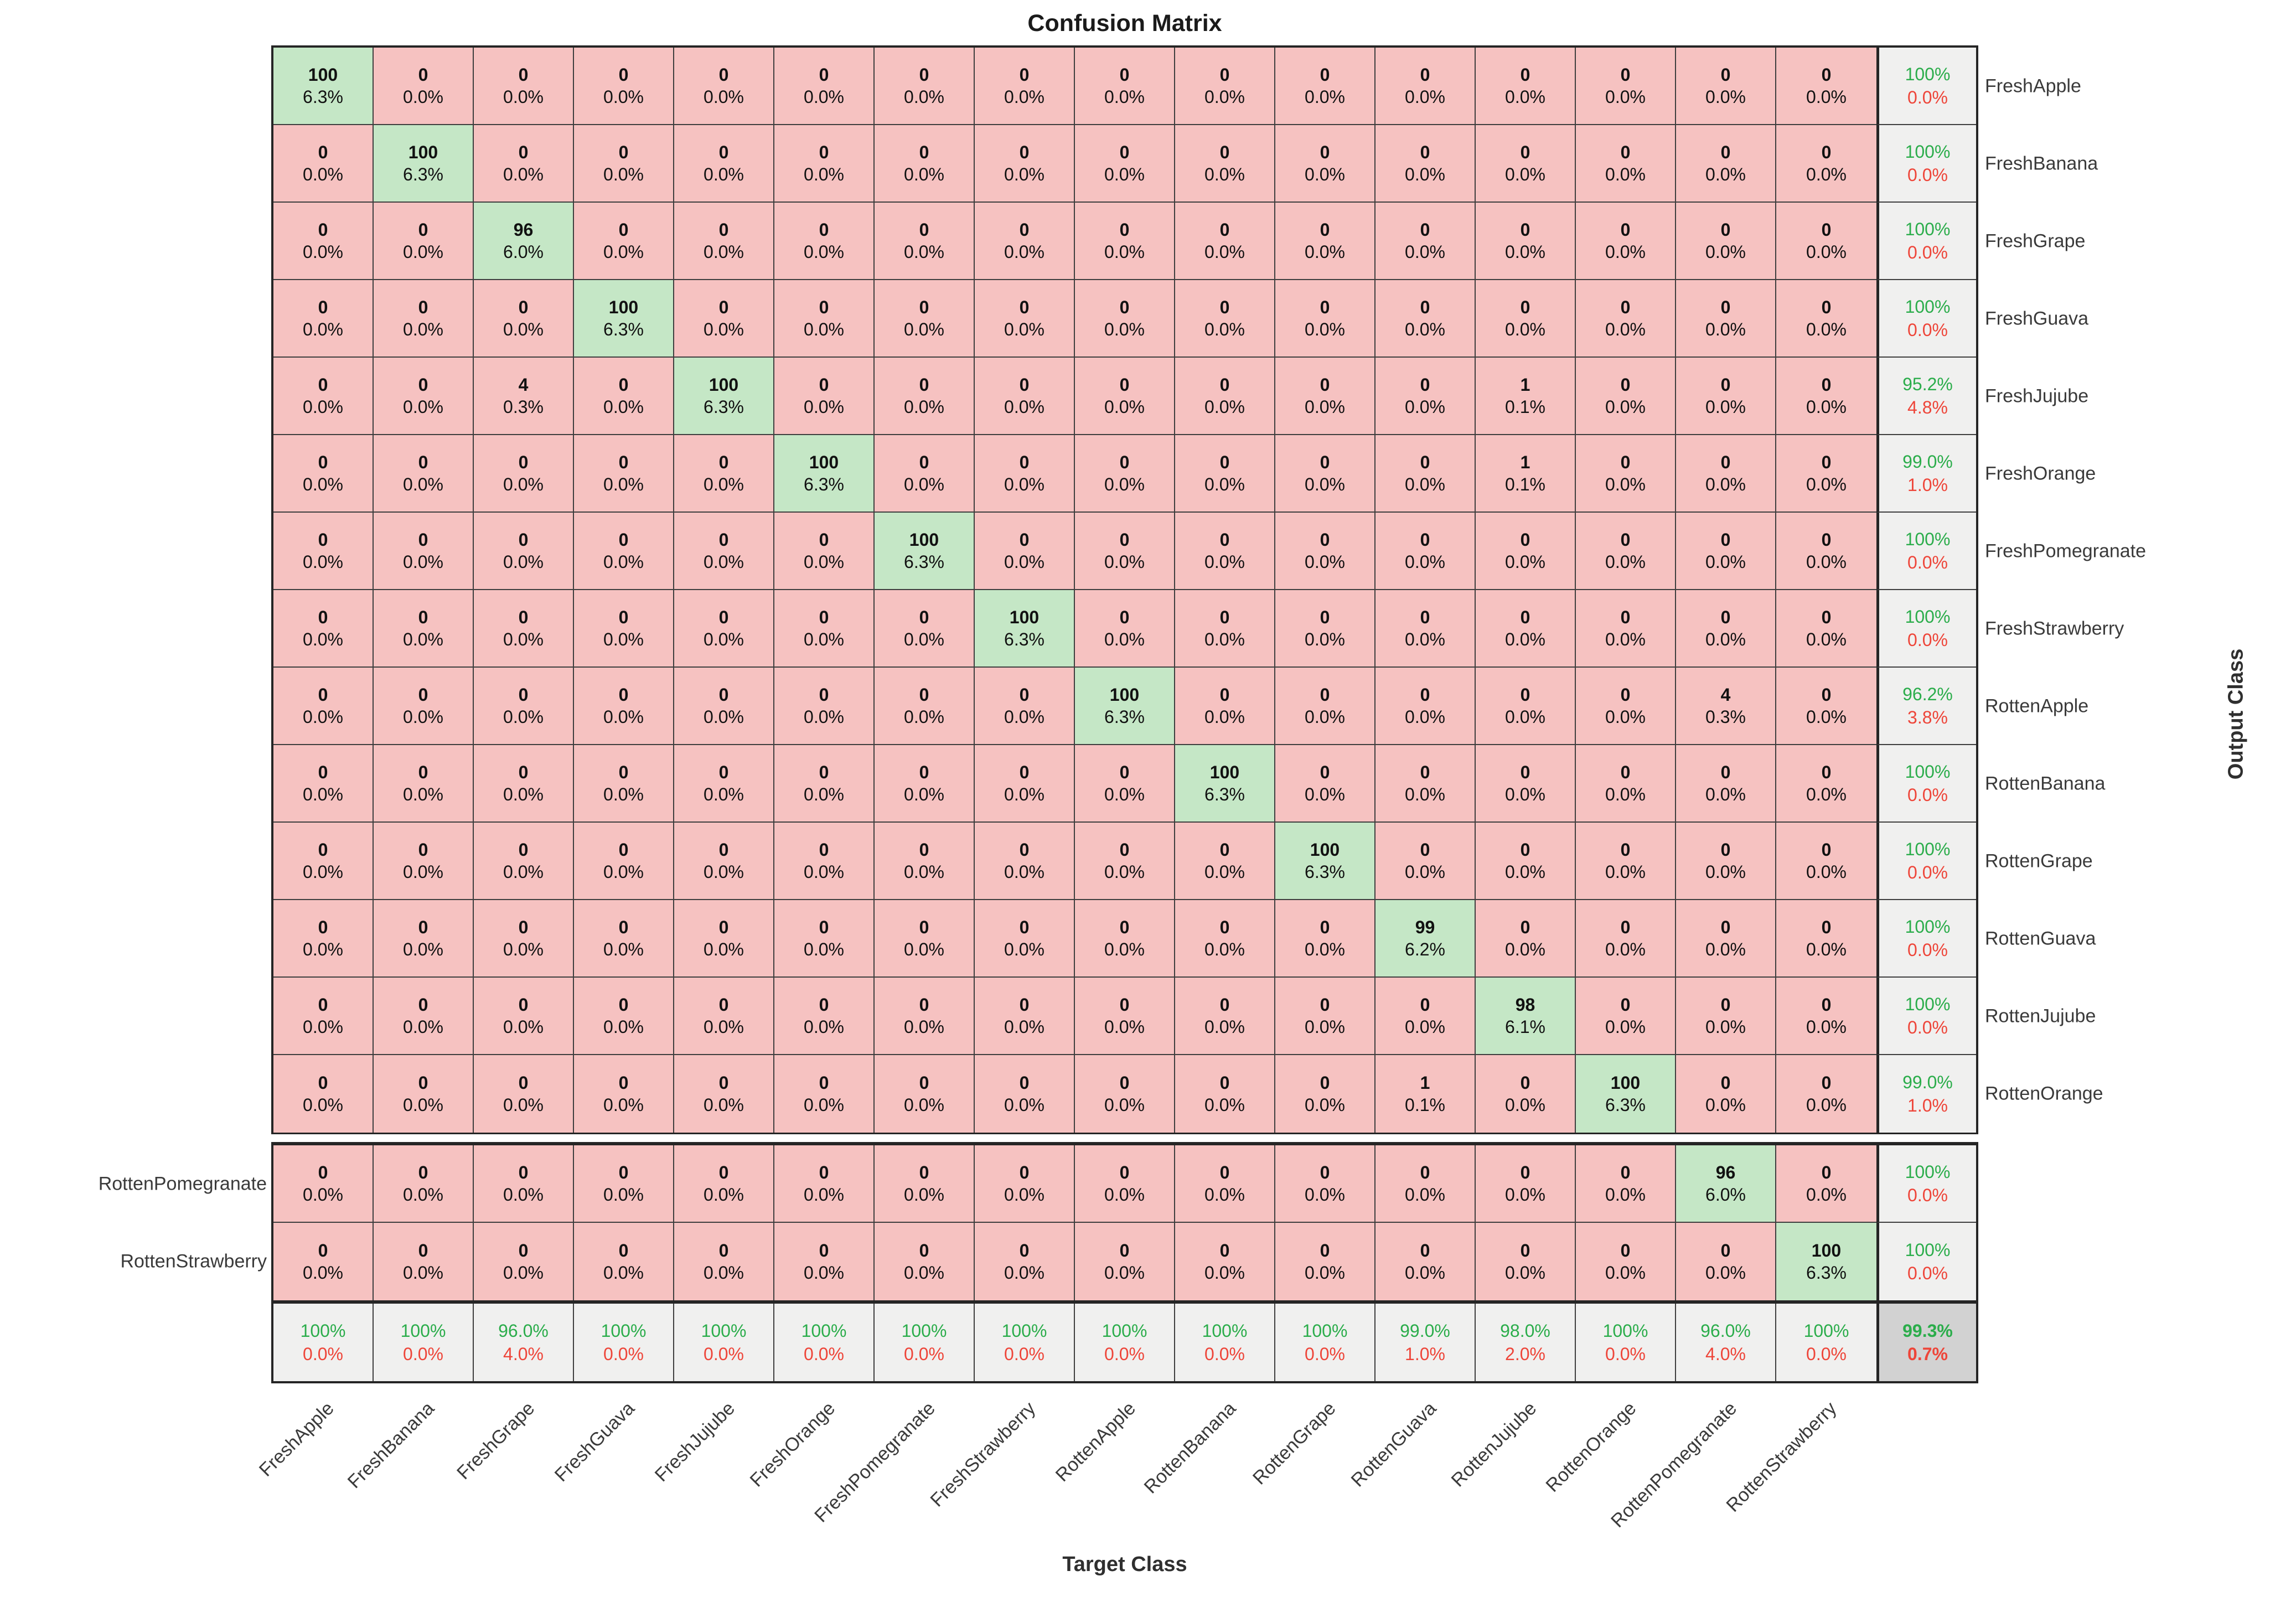 This screenshot has width=2296, height=1607. I want to click on matrix-cell-count: 1, so click(1425, 1083).